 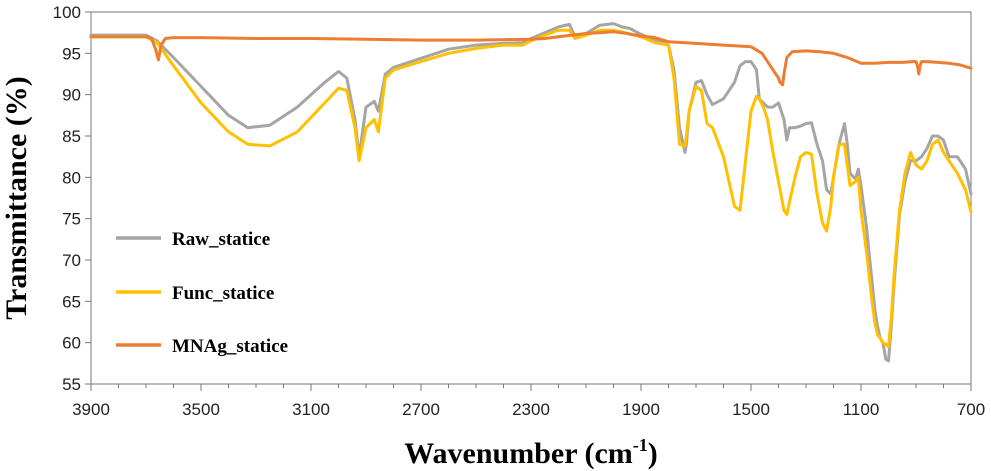 What do you see at coordinates (201, 409) in the screenshot?
I see `x-tick-label: 3500` at bounding box center [201, 409].